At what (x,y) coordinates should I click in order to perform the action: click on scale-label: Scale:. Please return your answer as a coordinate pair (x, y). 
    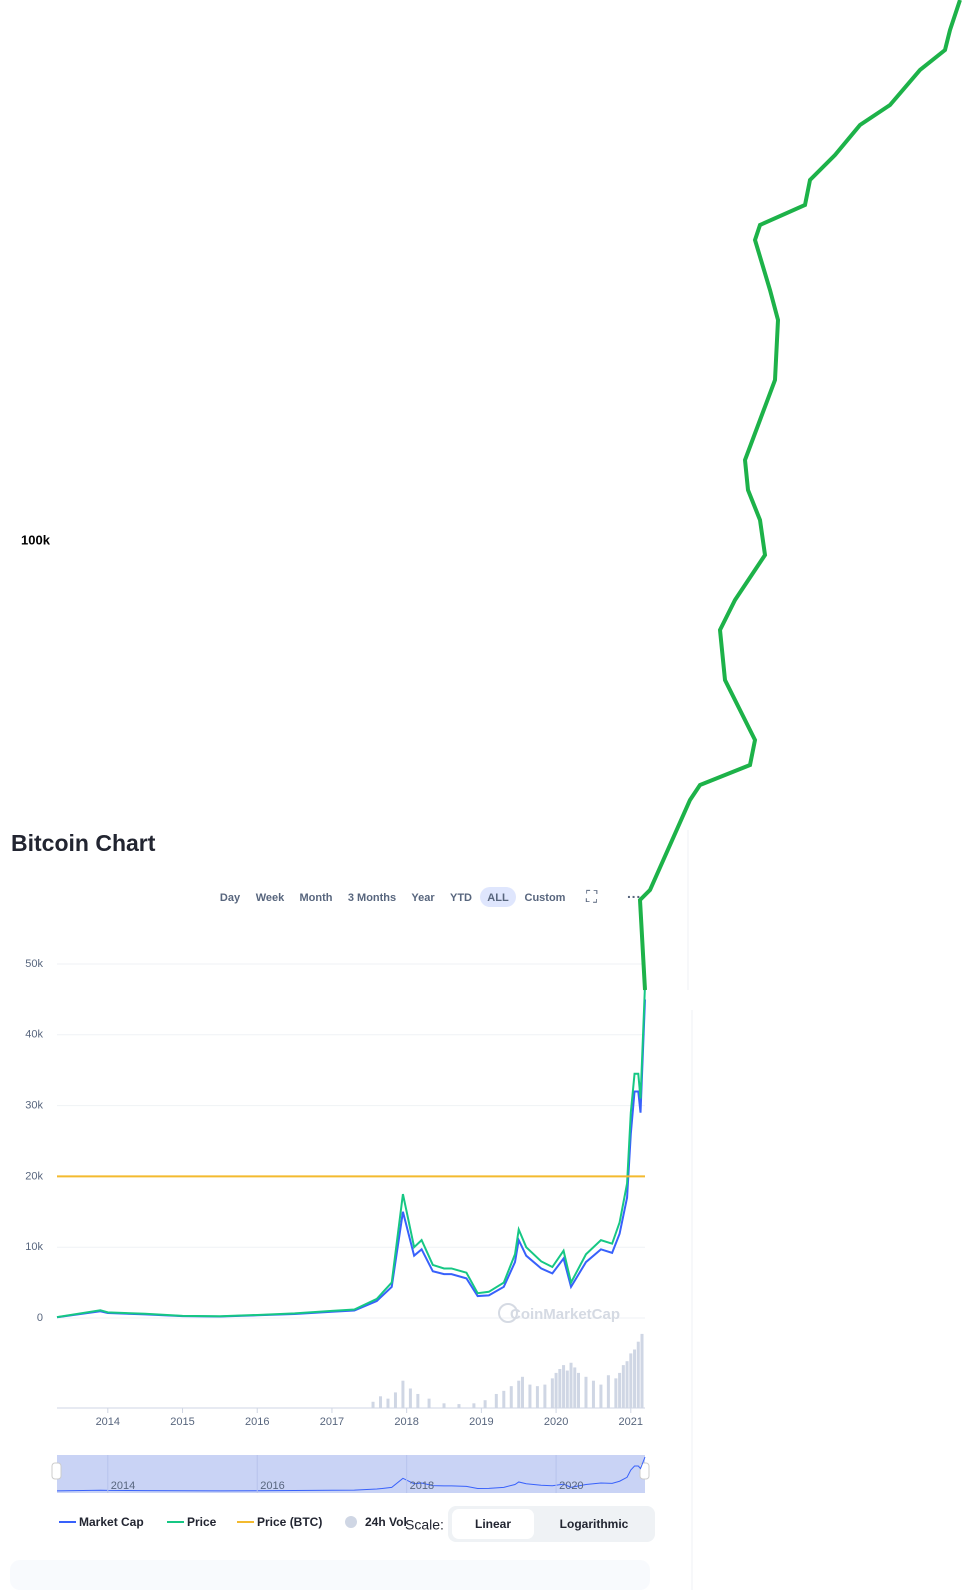
    Looking at the image, I should click on (424, 1525).